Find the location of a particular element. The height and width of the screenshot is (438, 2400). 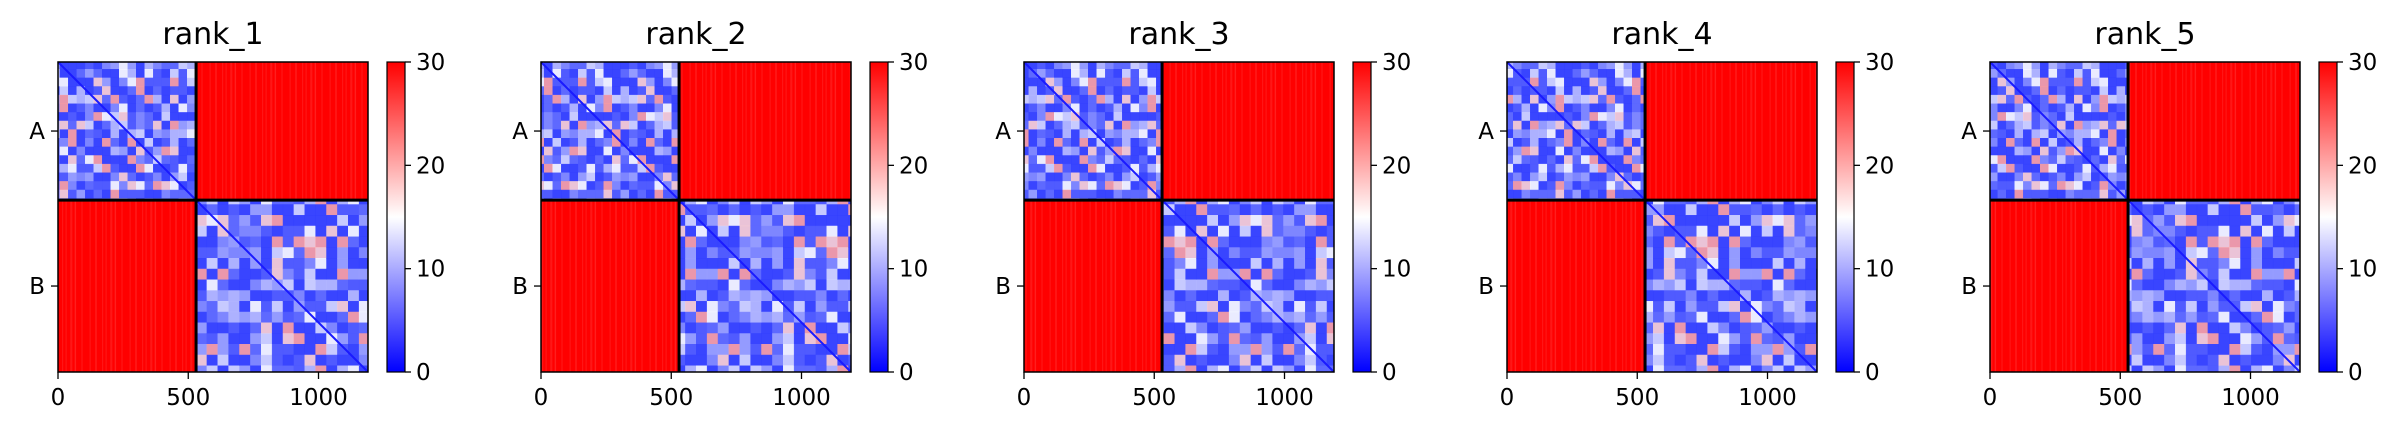

panel-title: rank_1 is located at coordinates (212, 34).